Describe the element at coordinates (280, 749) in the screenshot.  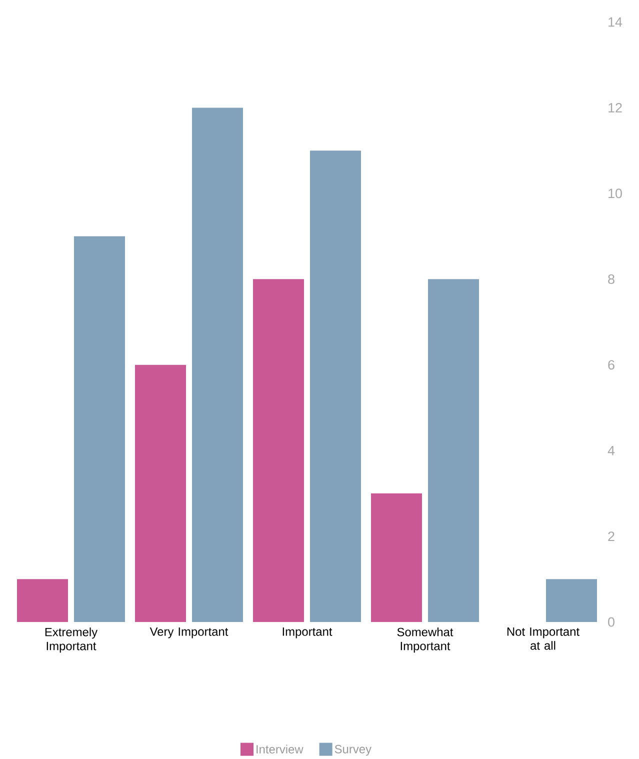
I see `legend-label: Interview` at that location.